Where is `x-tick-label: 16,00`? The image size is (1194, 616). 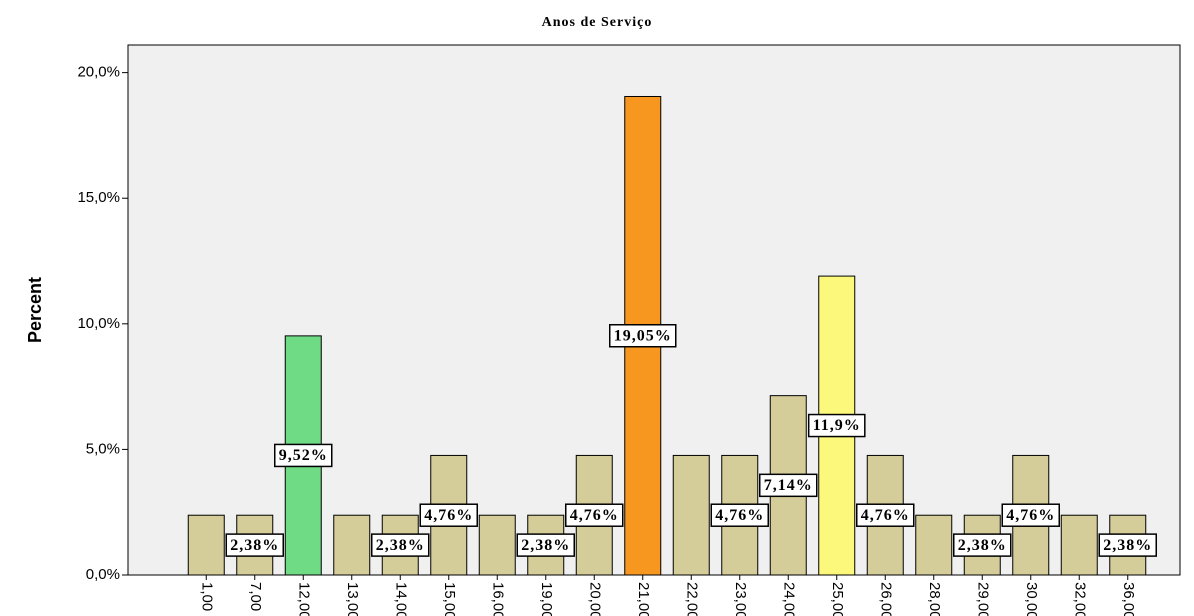 x-tick-label: 16,00 is located at coordinates (497, 599).